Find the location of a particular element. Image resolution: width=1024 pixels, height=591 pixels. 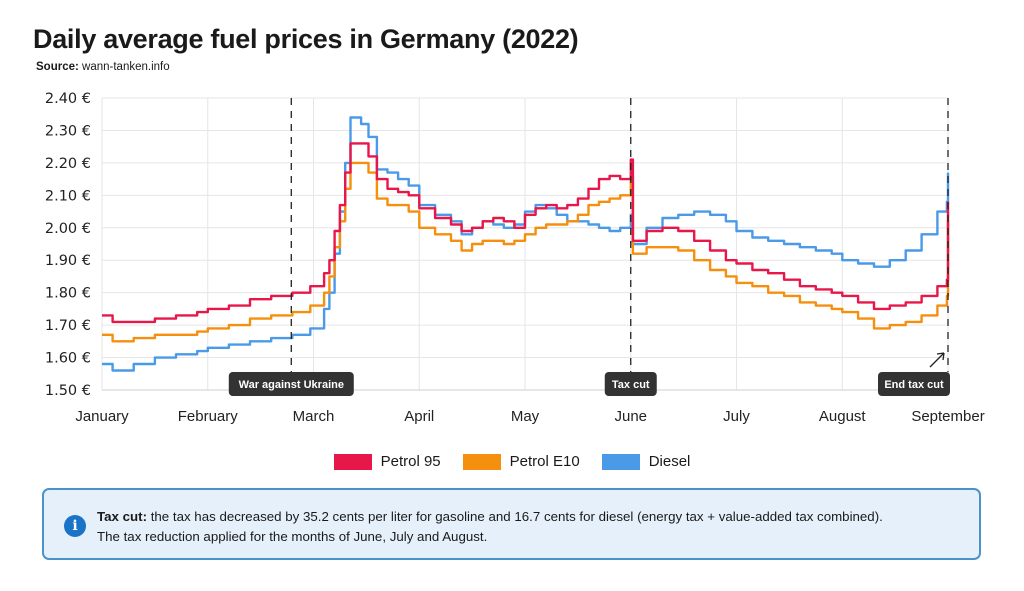

y-tick-label: 1.50 € is located at coordinates (68, 391).